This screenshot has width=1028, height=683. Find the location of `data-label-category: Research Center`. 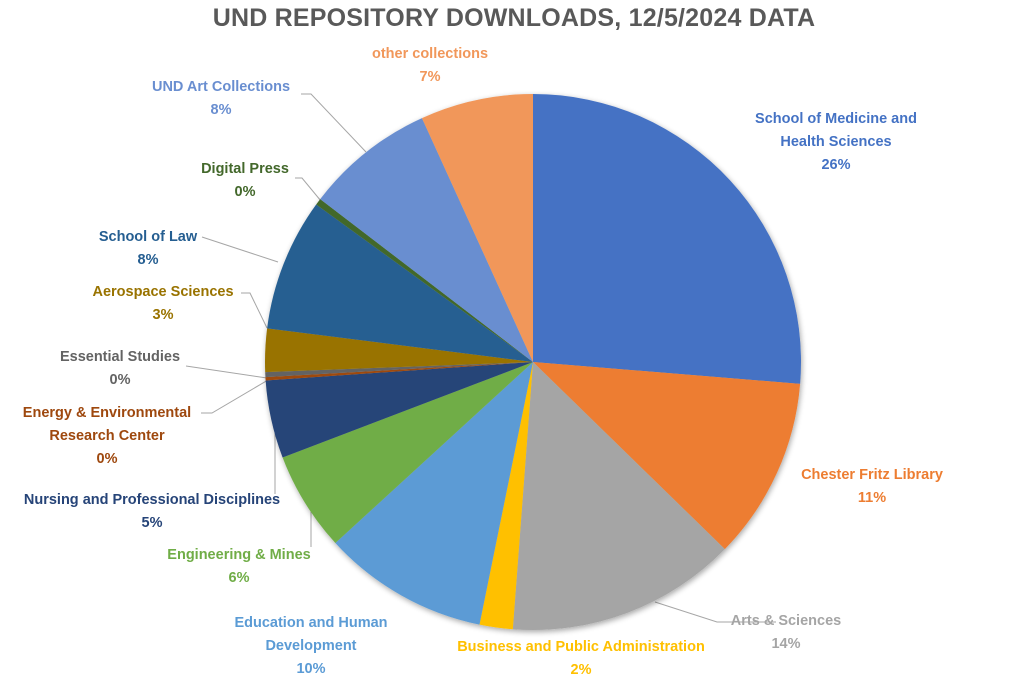

data-label-category: Research Center is located at coordinates (107, 436).